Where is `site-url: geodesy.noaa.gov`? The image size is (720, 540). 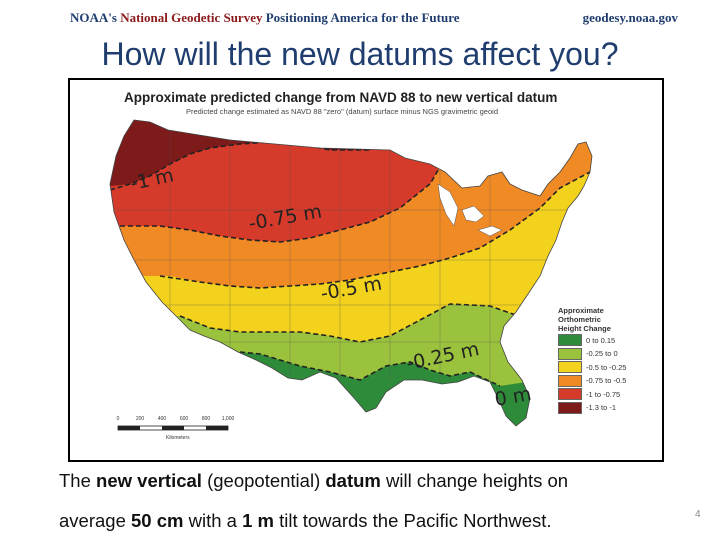 site-url: geodesy.noaa.gov is located at coordinates (630, 17).